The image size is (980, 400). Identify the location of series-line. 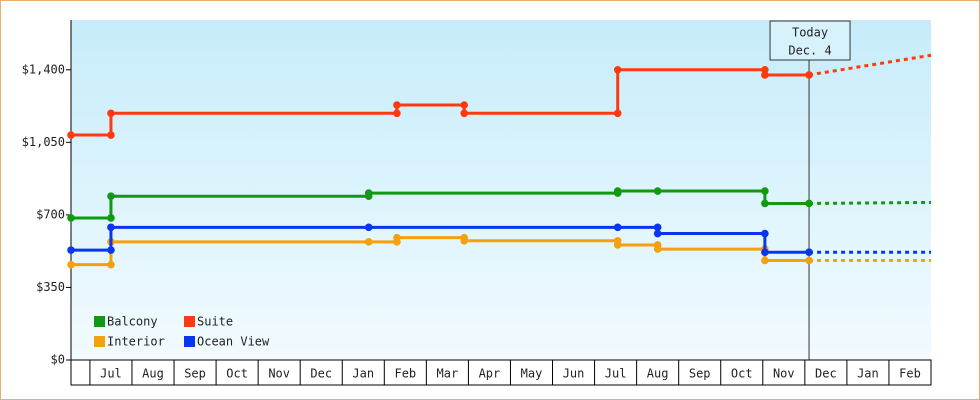
(440, 239).